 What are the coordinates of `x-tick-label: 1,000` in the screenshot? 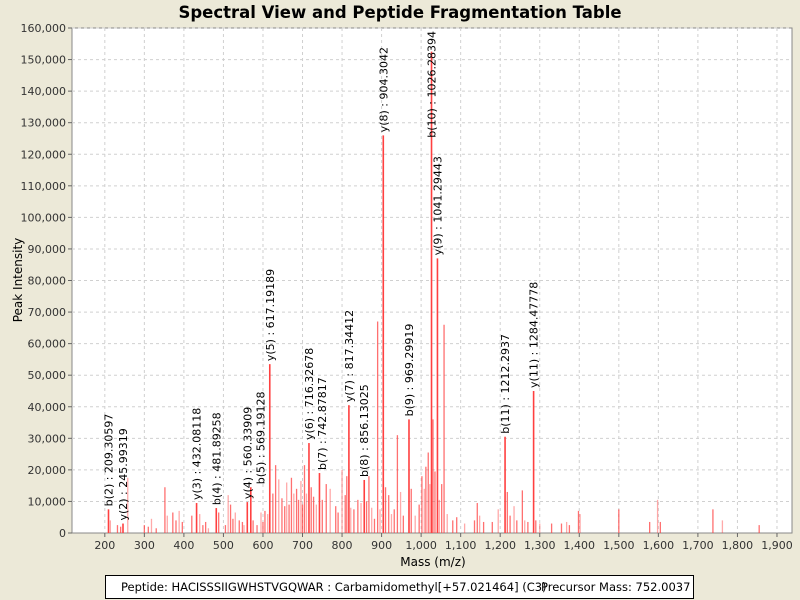 It's located at (421, 545).